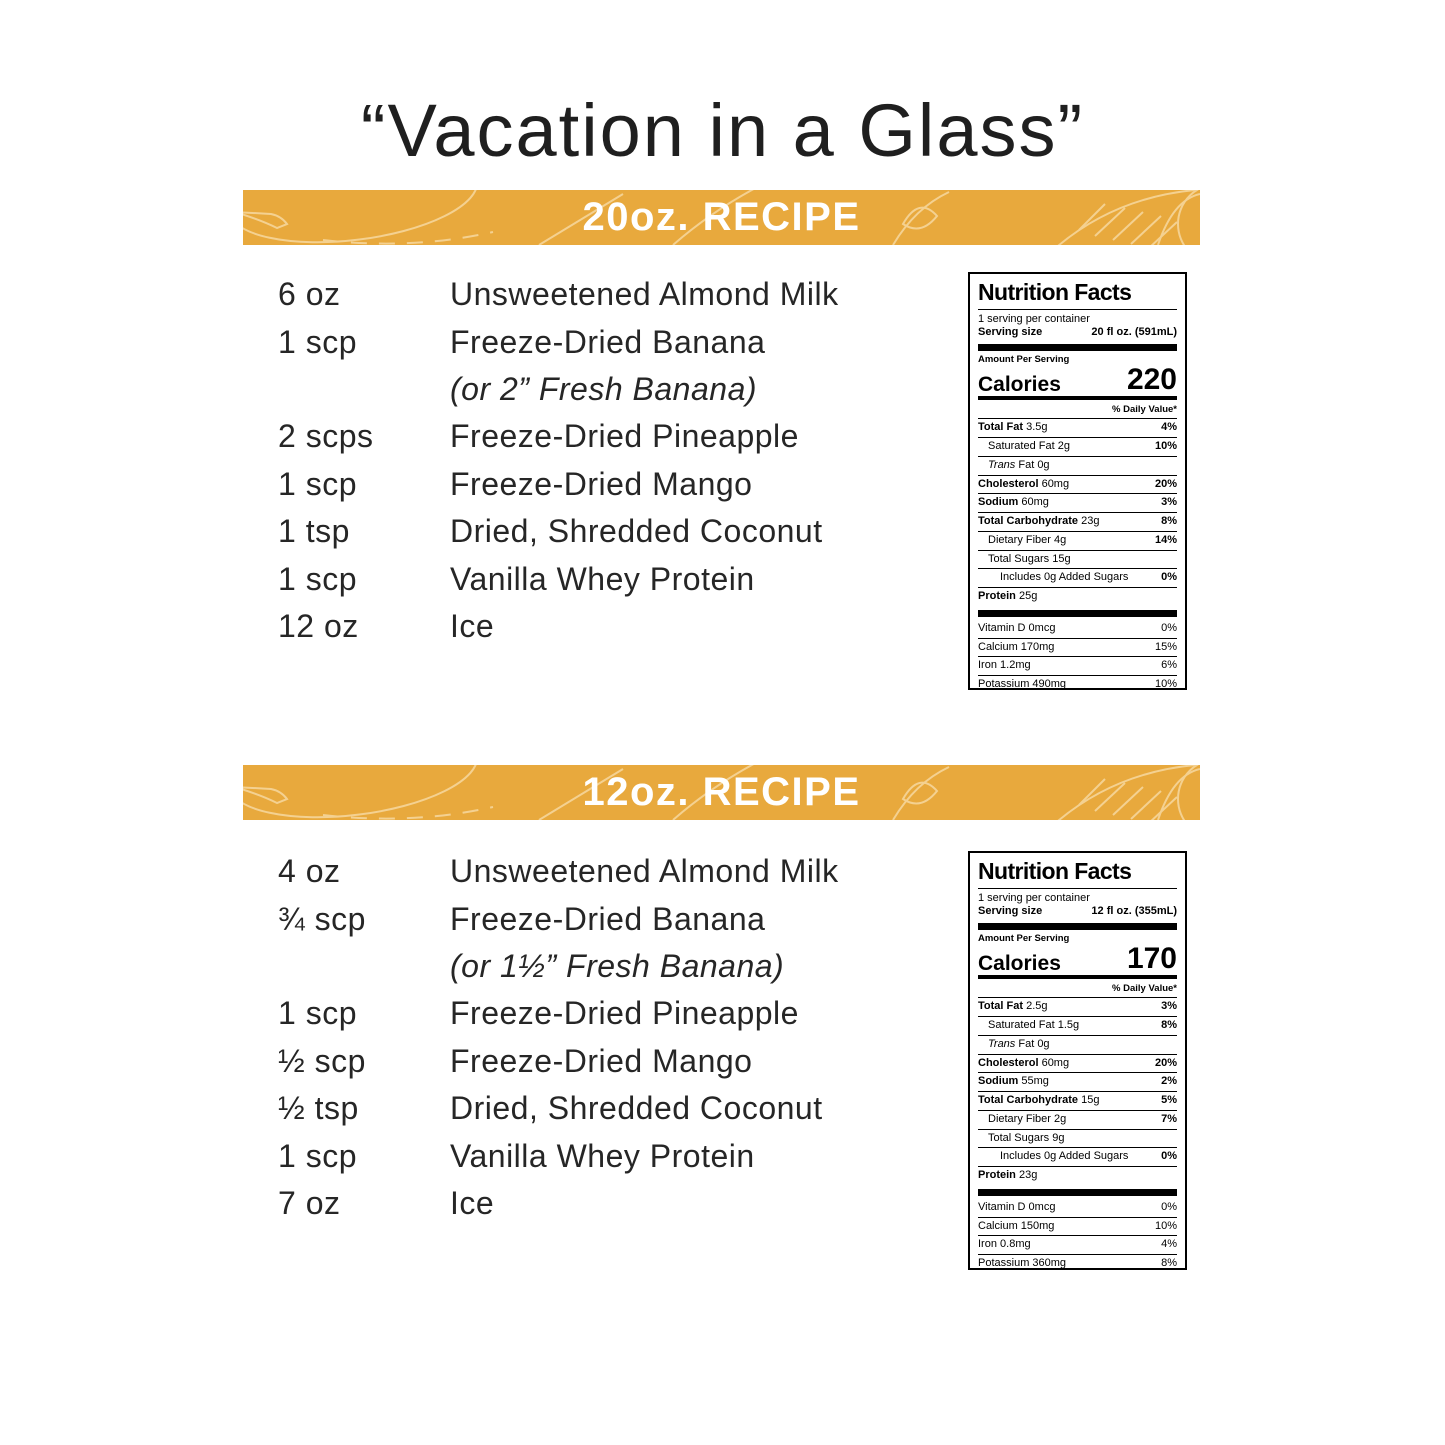 This screenshot has width=1445, height=1445. What do you see at coordinates (608, 484) in the screenshot?
I see `ingredient-row: 1 scp Freeze-Dried Mango` at bounding box center [608, 484].